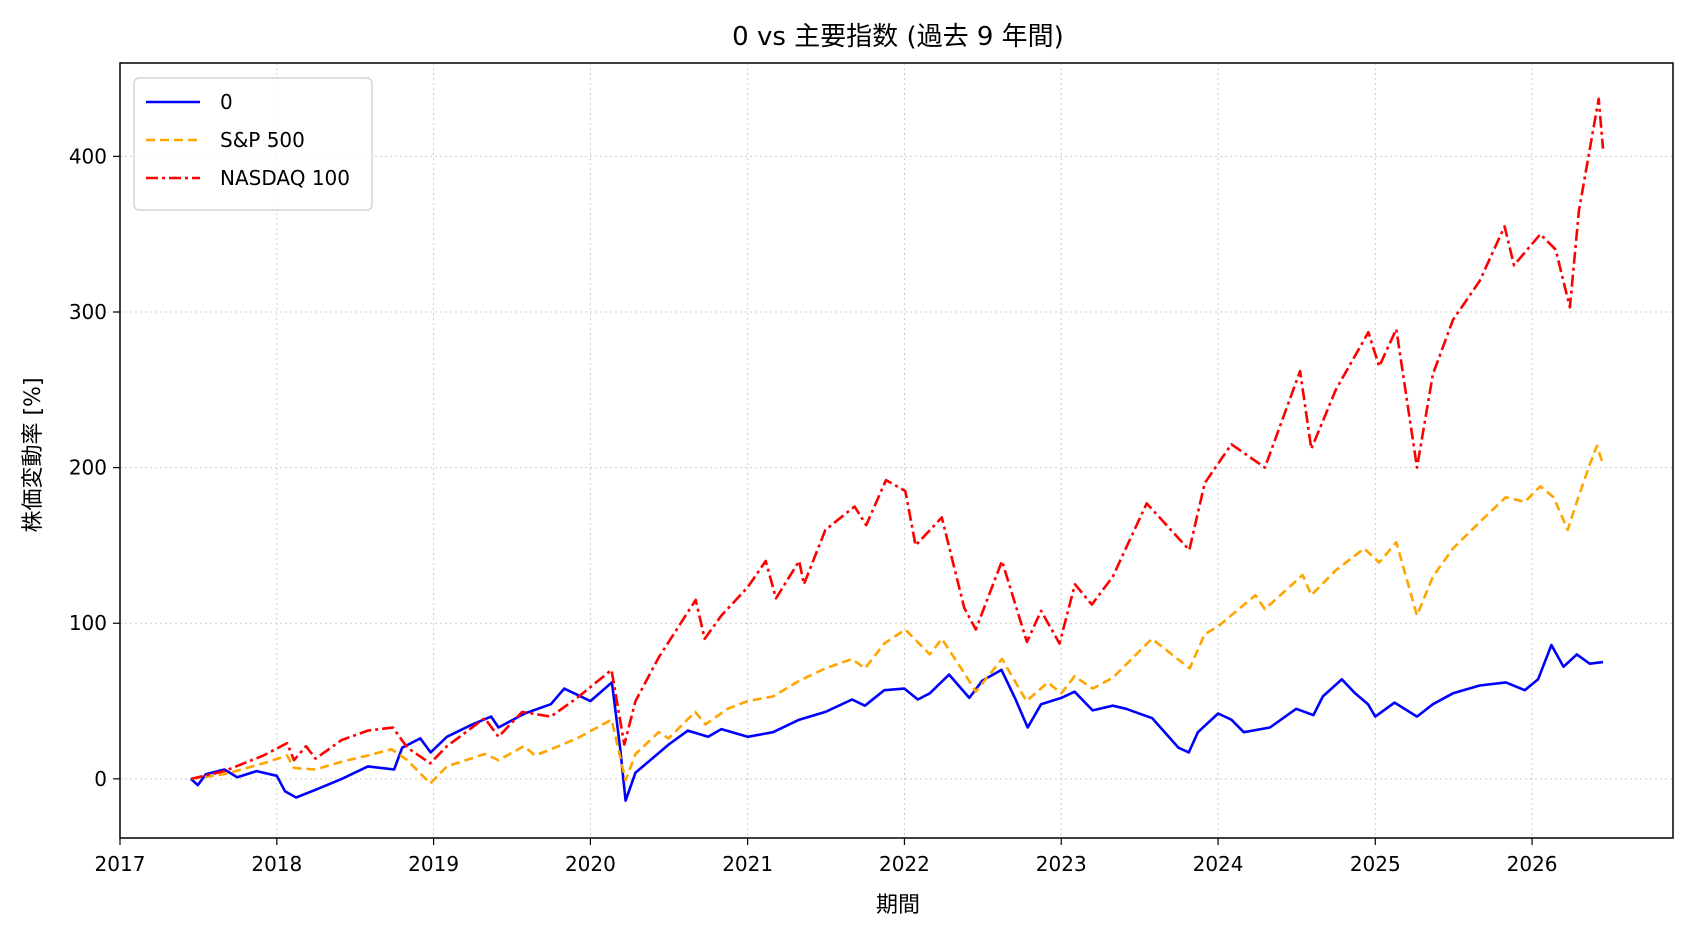 This screenshot has width=1688, height=936. Describe the element at coordinates (898, 37) in the screenshot. I see `chart-title: 0 vs 主要指数 (過去 9 年間)` at that location.